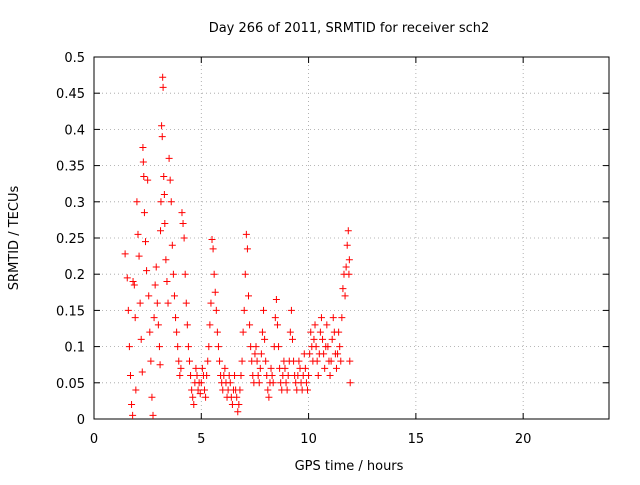  What do you see at coordinates (94, 439) in the screenshot?
I see `x-tick-label: 0` at bounding box center [94, 439].